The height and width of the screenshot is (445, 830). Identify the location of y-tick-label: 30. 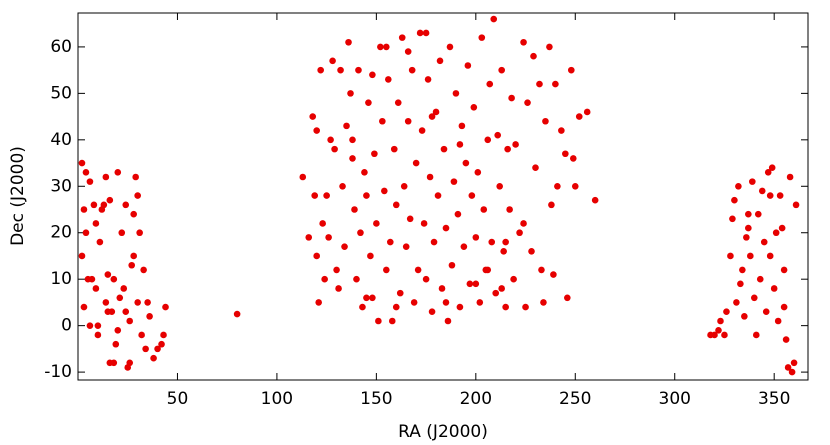
(61, 186).